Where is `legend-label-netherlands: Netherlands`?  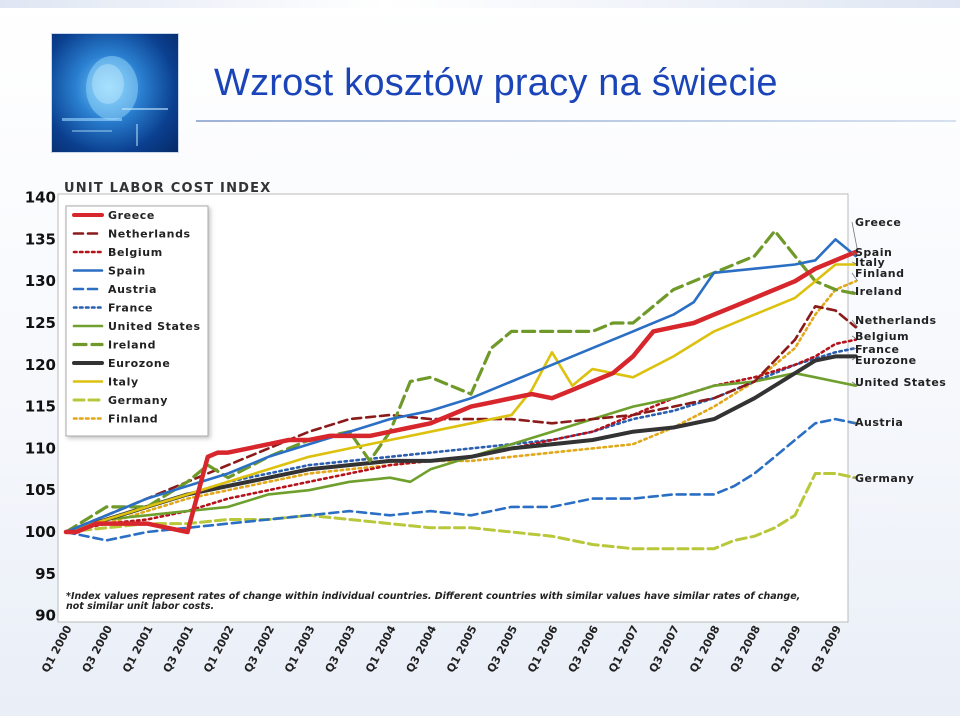
legend-label-netherlands: Netherlands is located at coordinates (149, 234).